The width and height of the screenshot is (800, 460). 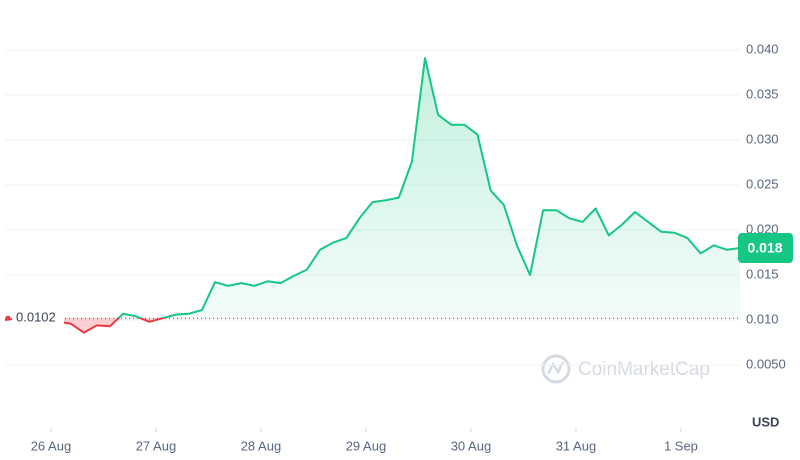 I want to click on baseline-label-bg, so click(x=38, y=318).